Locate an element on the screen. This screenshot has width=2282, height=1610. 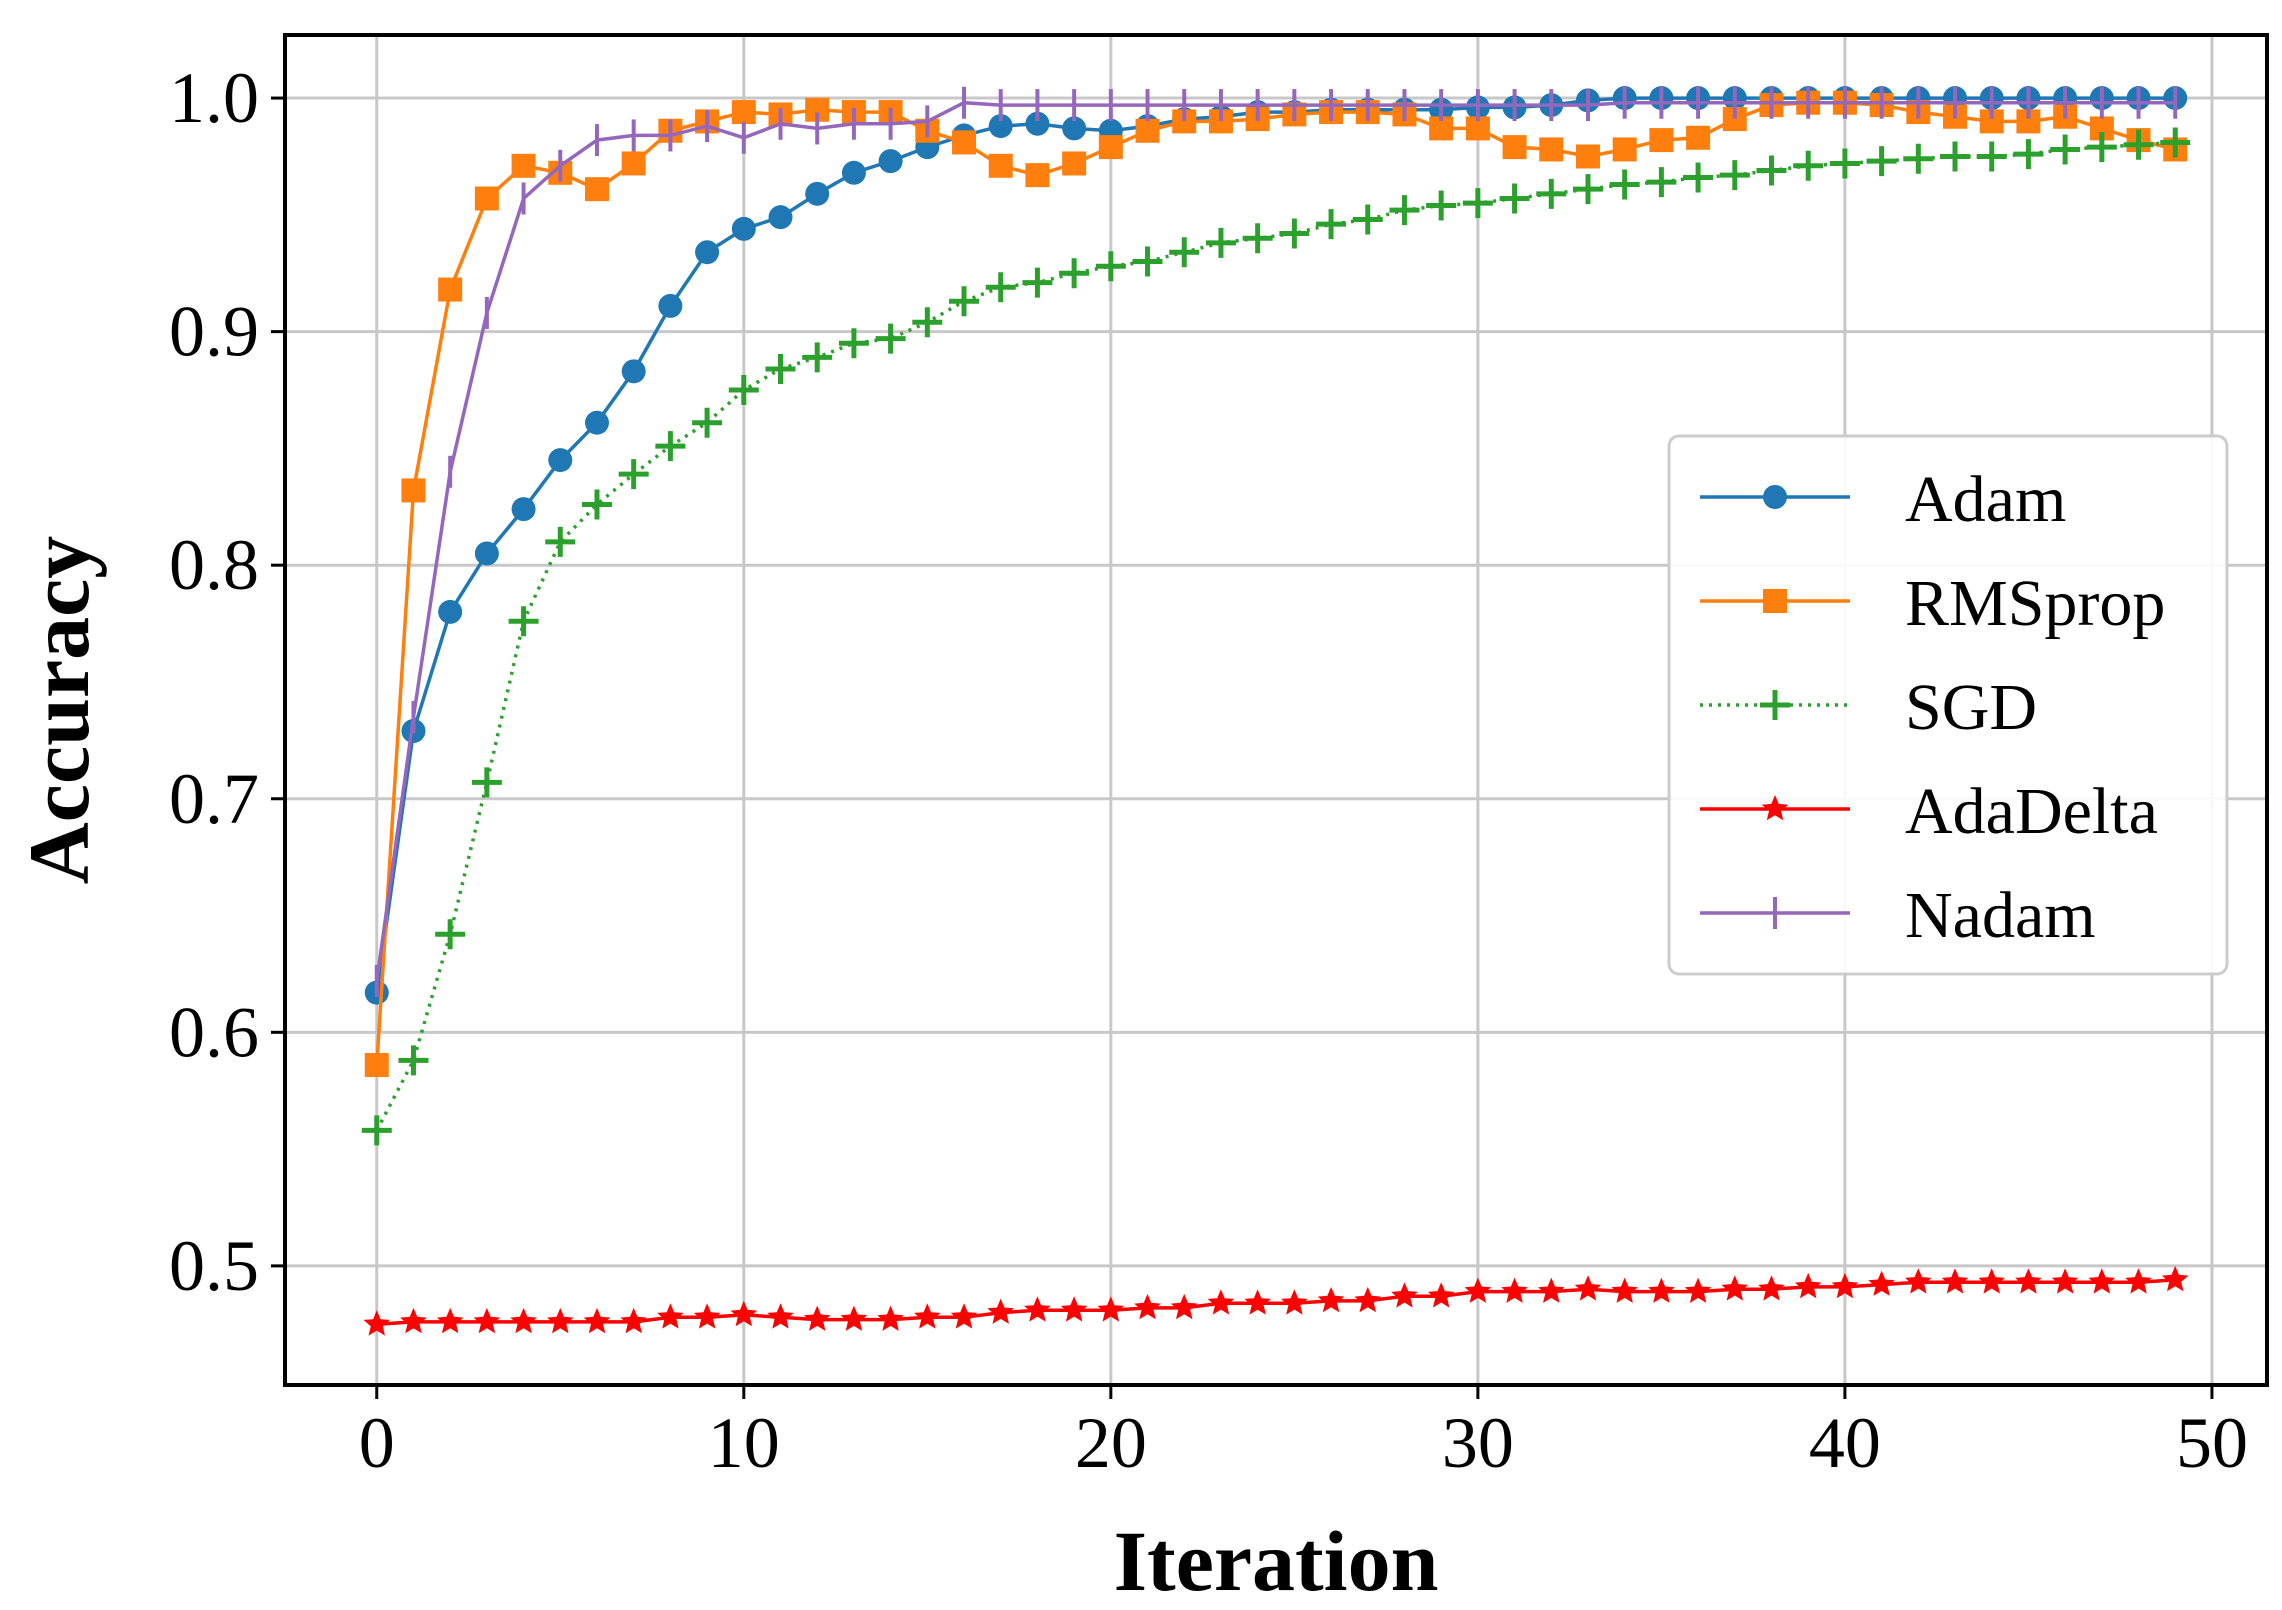
legend: Adam RMSprop SGD AdaDelta Nadam is located at coordinates (1948, 705).